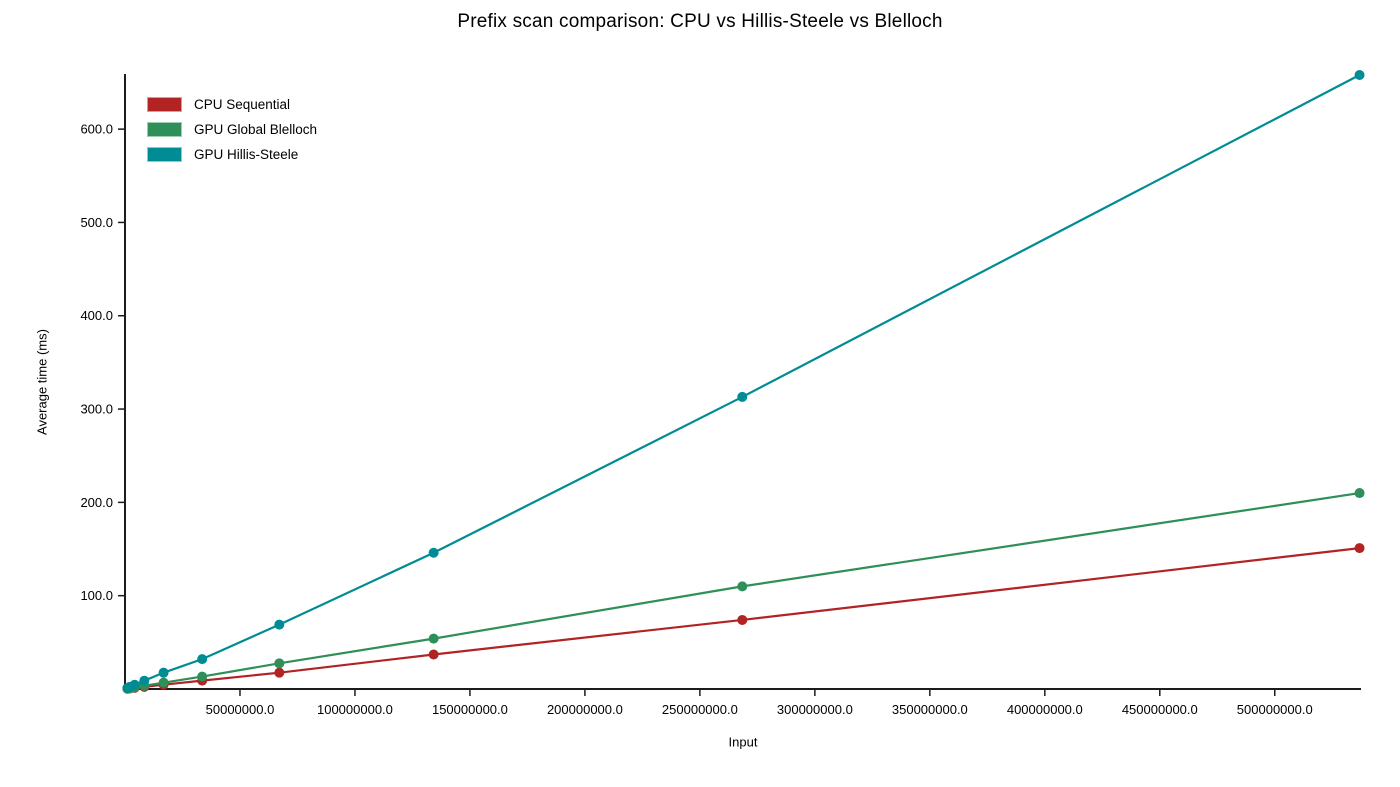 This screenshot has width=1400, height=787. Describe the element at coordinates (96, 409) in the screenshot. I see `y-tick-label: 300.0` at that location.